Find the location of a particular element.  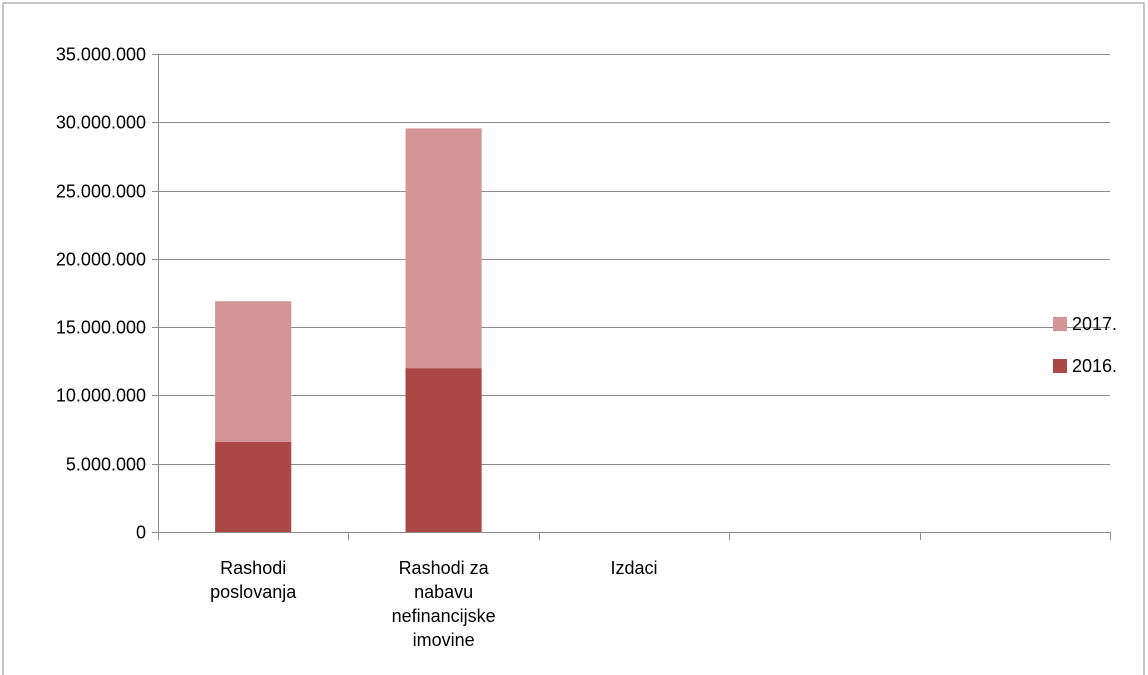

y-tick-label: 35.000.000 is located at coordinates (101, 55).